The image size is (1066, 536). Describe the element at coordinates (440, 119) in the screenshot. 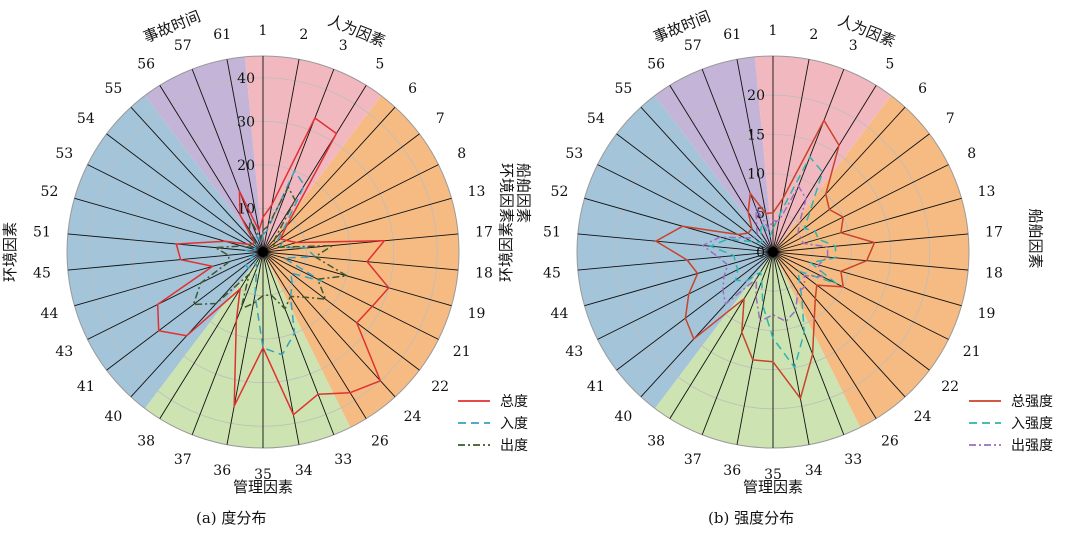

I see `node-label: 7` at that location.